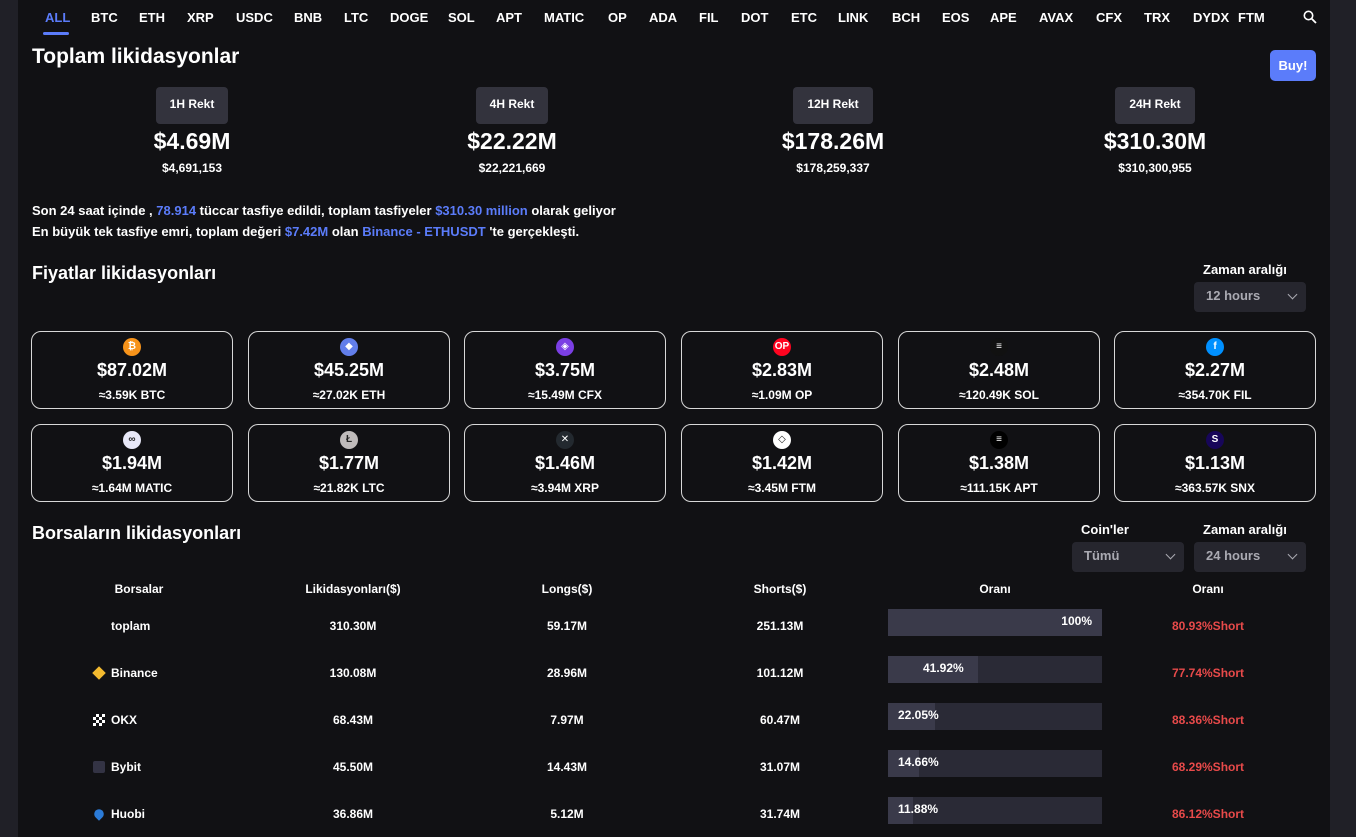 This screenshot has width=1356, height=837. What do you see at coordinates (461, 17) in the screenshot?
I see `tab-sol: SOL` at bounding box center [461, 17].